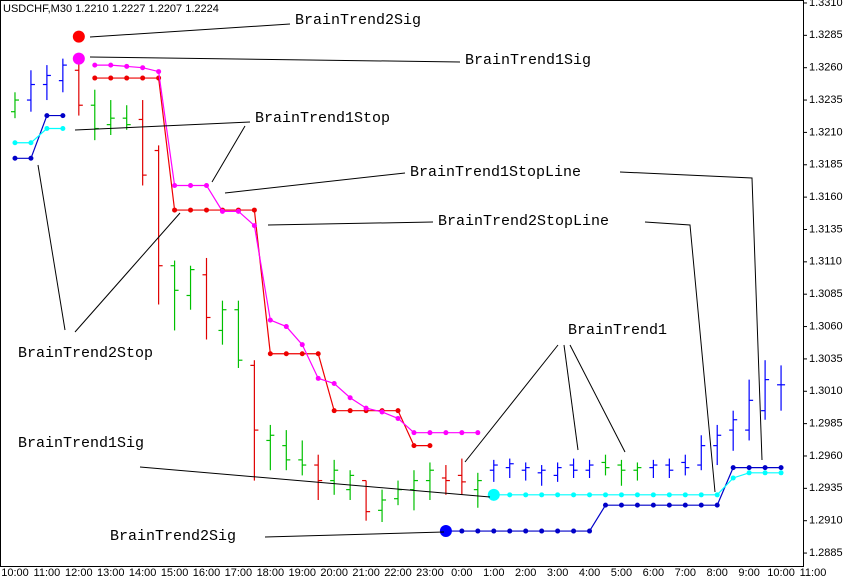 Image resolution: width=846 pixels, height=580 pixels. Describe the element at coordinates (826, 197) in the screenshot. I see `y-tick-label: 1.3160` at that location.